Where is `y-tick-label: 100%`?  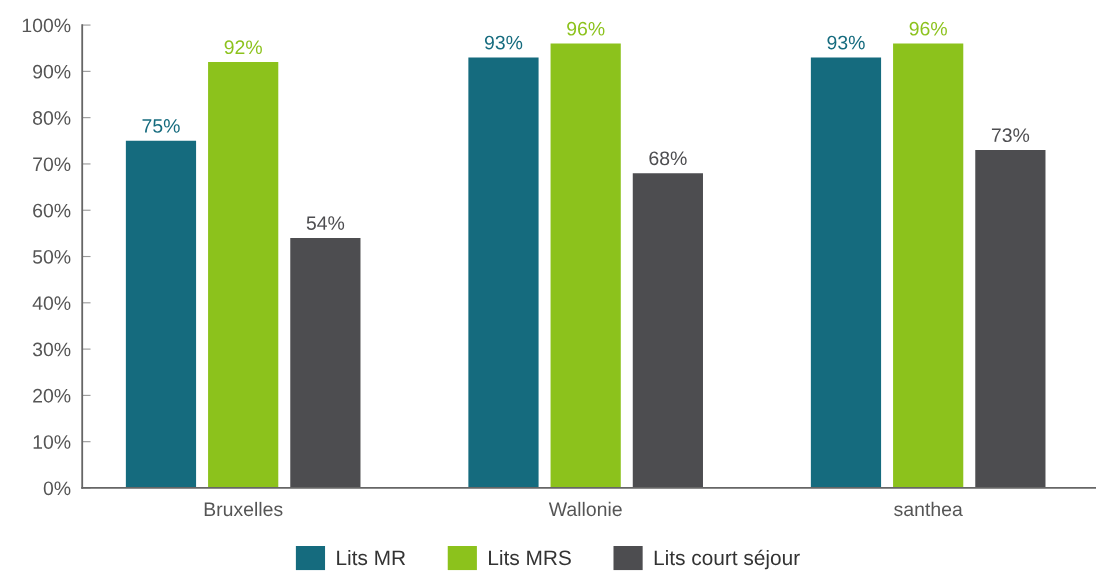 y-tick-label: 100% is located at coordinates (46, 25).